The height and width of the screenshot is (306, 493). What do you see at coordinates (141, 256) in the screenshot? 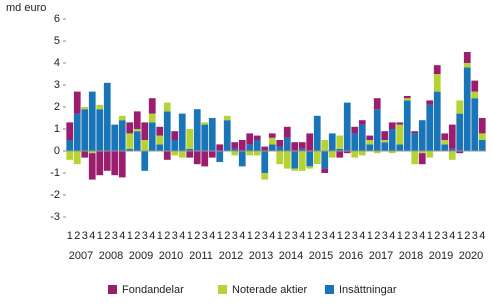
I see `year-label: 2009` at bounding box center [141, 256].